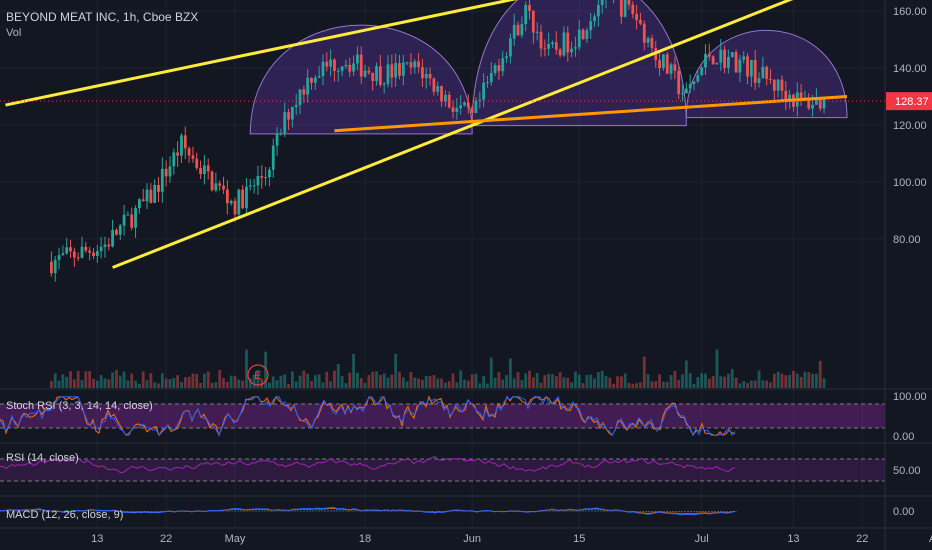 The height and width of the screenshot is (550, 932). What do you see at coordinates (14, 33) in the screenshot?
I see `volume-label: Vol` at bounding box center [14, 33].